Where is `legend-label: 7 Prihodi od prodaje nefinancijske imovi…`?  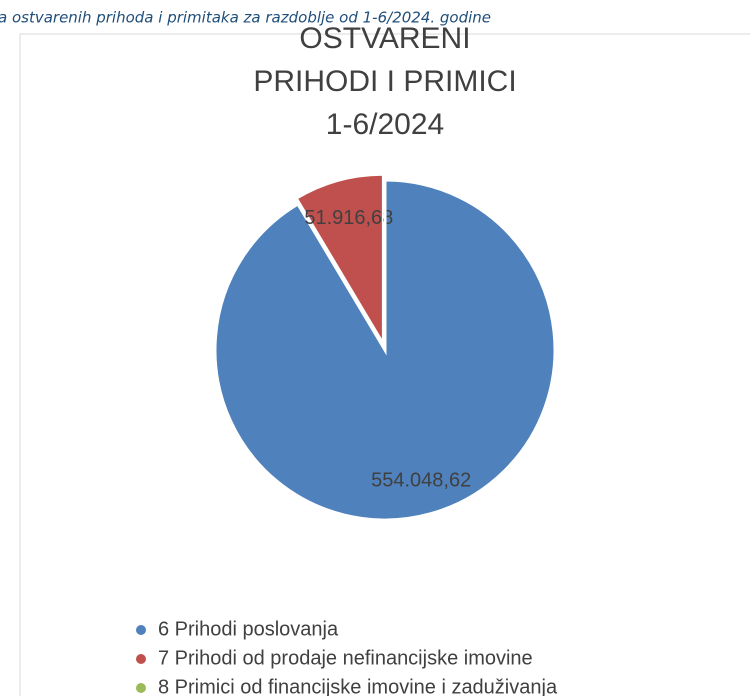
legend-label: 7 Prihodi od prodaje nefinancijske imovi… is located at coordinates (345, 658).